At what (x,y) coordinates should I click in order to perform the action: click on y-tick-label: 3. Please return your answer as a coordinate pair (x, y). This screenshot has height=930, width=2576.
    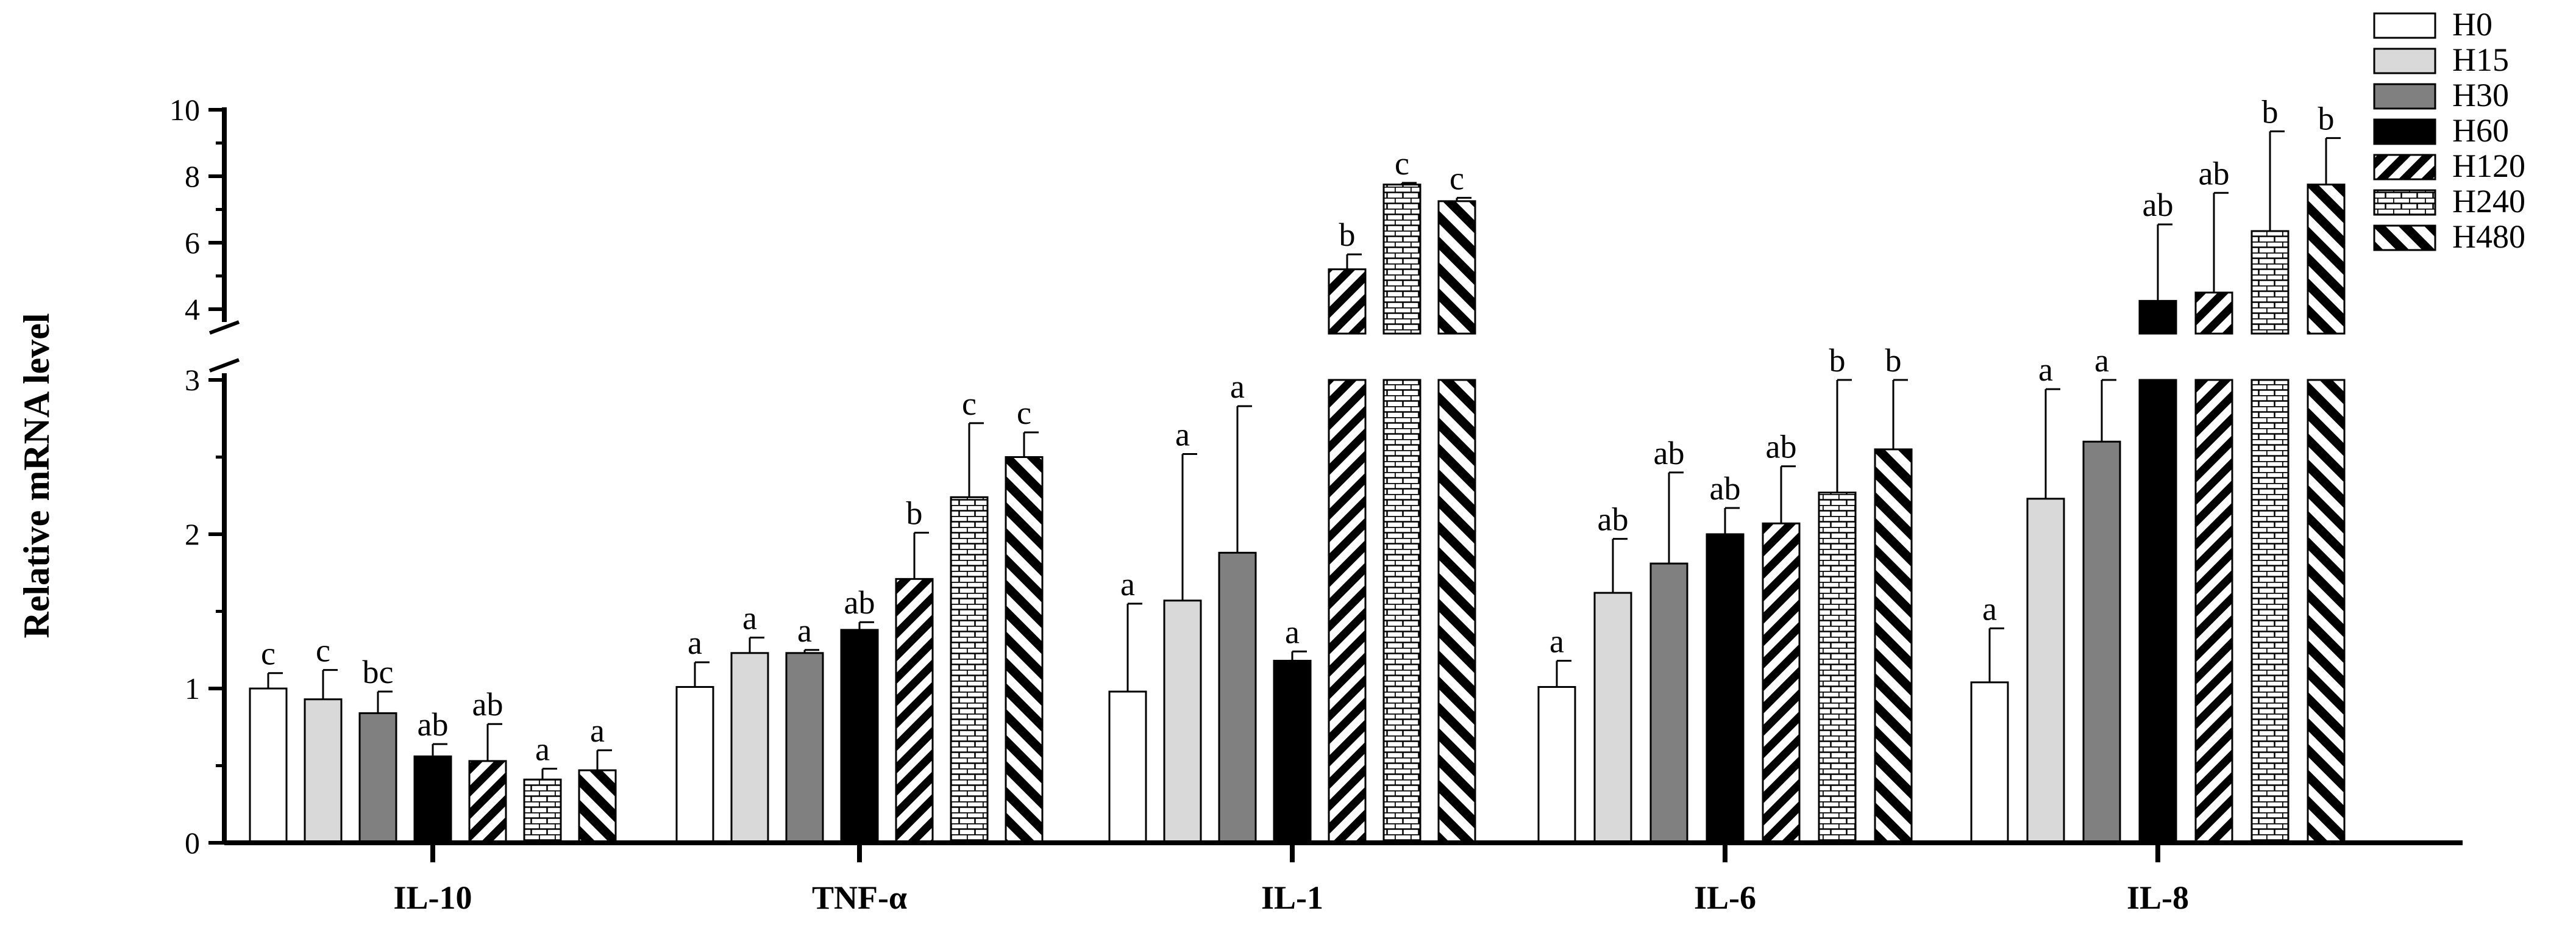
    Looking at the image, I should click on (192, 380).